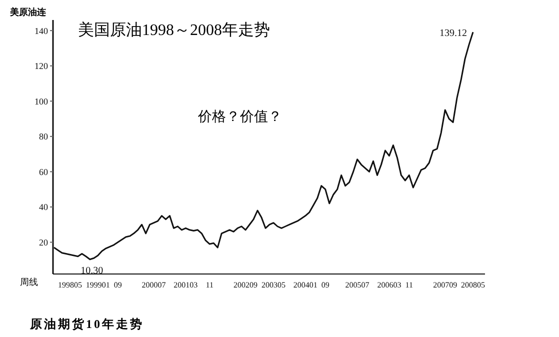  What do you see at coordinates (43, 207) in the screenshot?
I see `y-tick-label: 40` at bounding box center [43, 207].